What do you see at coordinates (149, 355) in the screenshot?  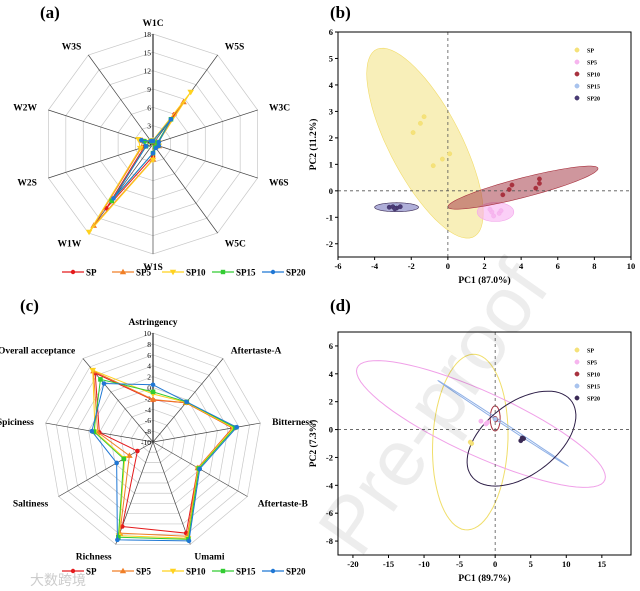 I see `tick-label: 6` at bounding box center [149, 355].